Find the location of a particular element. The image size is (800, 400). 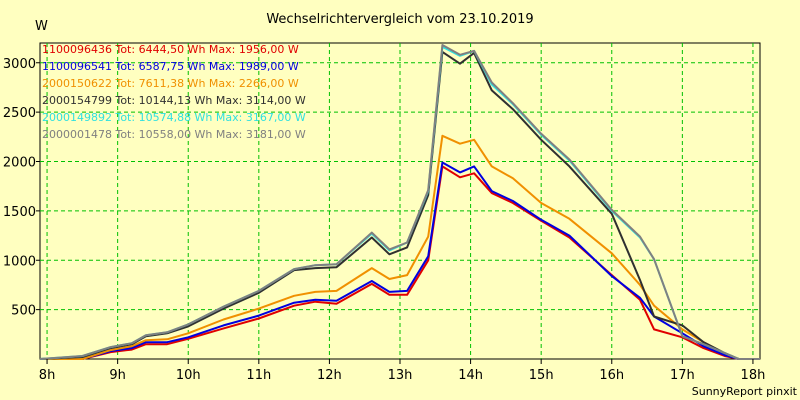

y-tick-label: 2000 is located at coordinates (19, 163).